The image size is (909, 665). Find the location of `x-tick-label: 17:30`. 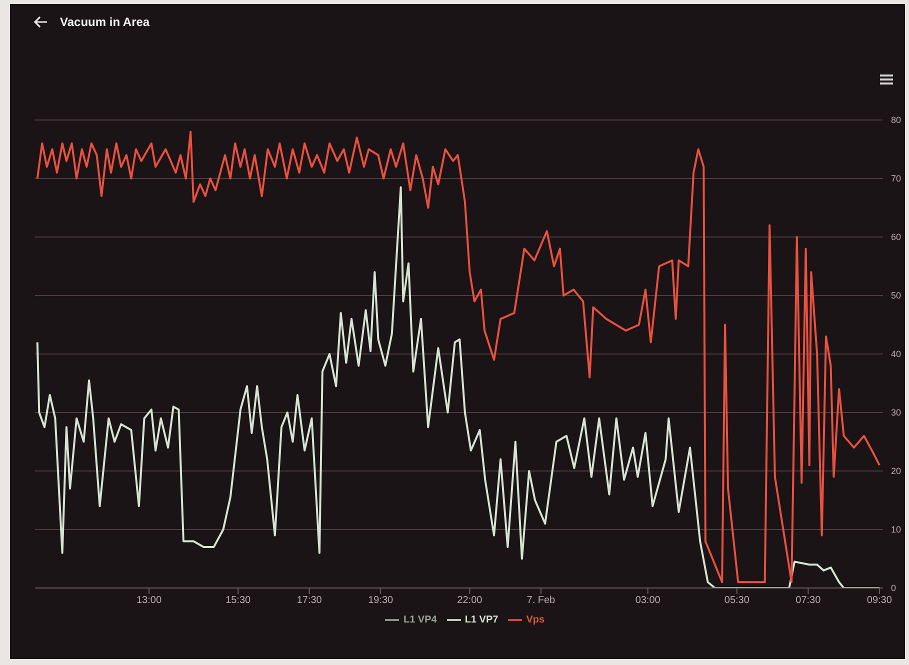

x-tick-label: 17:30 is located at coordinates (309, 600).